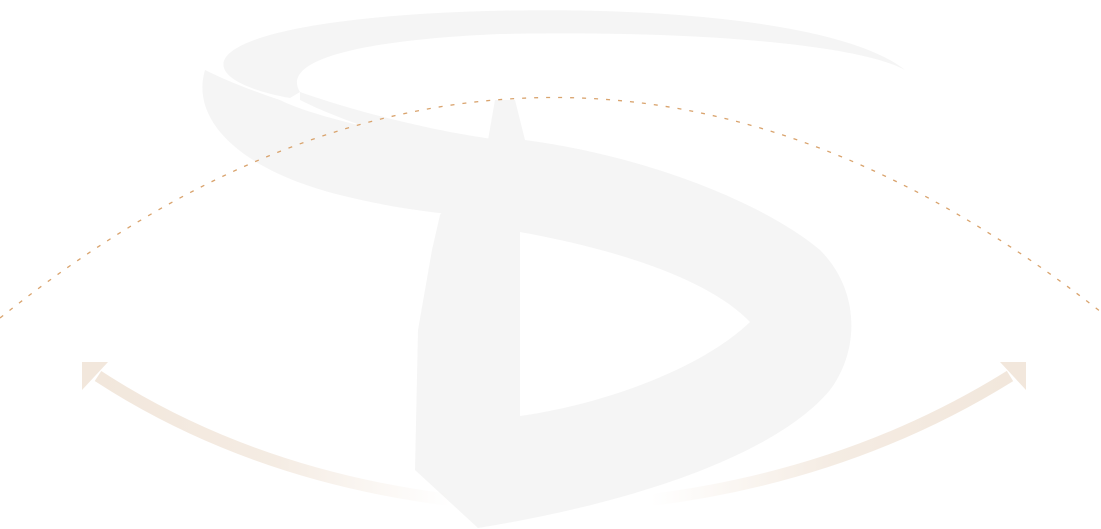 The width and height of the screenshot is (1101, 529). Describe the element at coordinates (266, 434) in the screenshot. I see `curved-arrow-left-icon` at that location.